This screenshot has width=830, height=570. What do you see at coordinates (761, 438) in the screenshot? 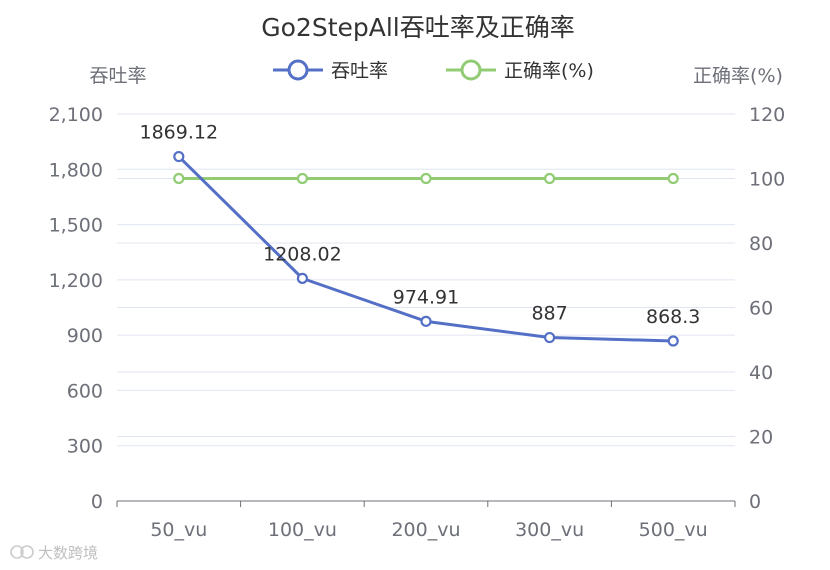
I see `right-tick-label: 20` at bounding box center [761, 438].